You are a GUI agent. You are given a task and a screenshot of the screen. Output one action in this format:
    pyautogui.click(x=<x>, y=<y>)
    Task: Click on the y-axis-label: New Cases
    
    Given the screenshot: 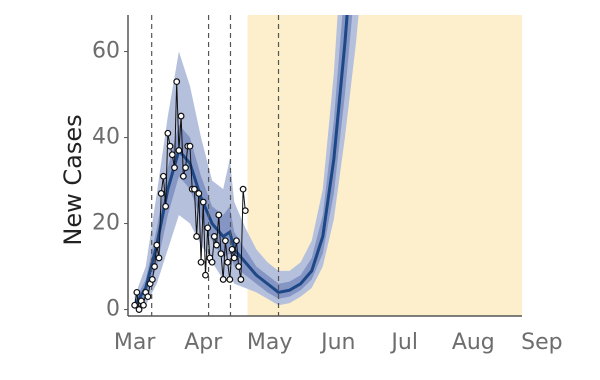 What is the action you would take?
    pyautogui.click(x=73, y=179)
    